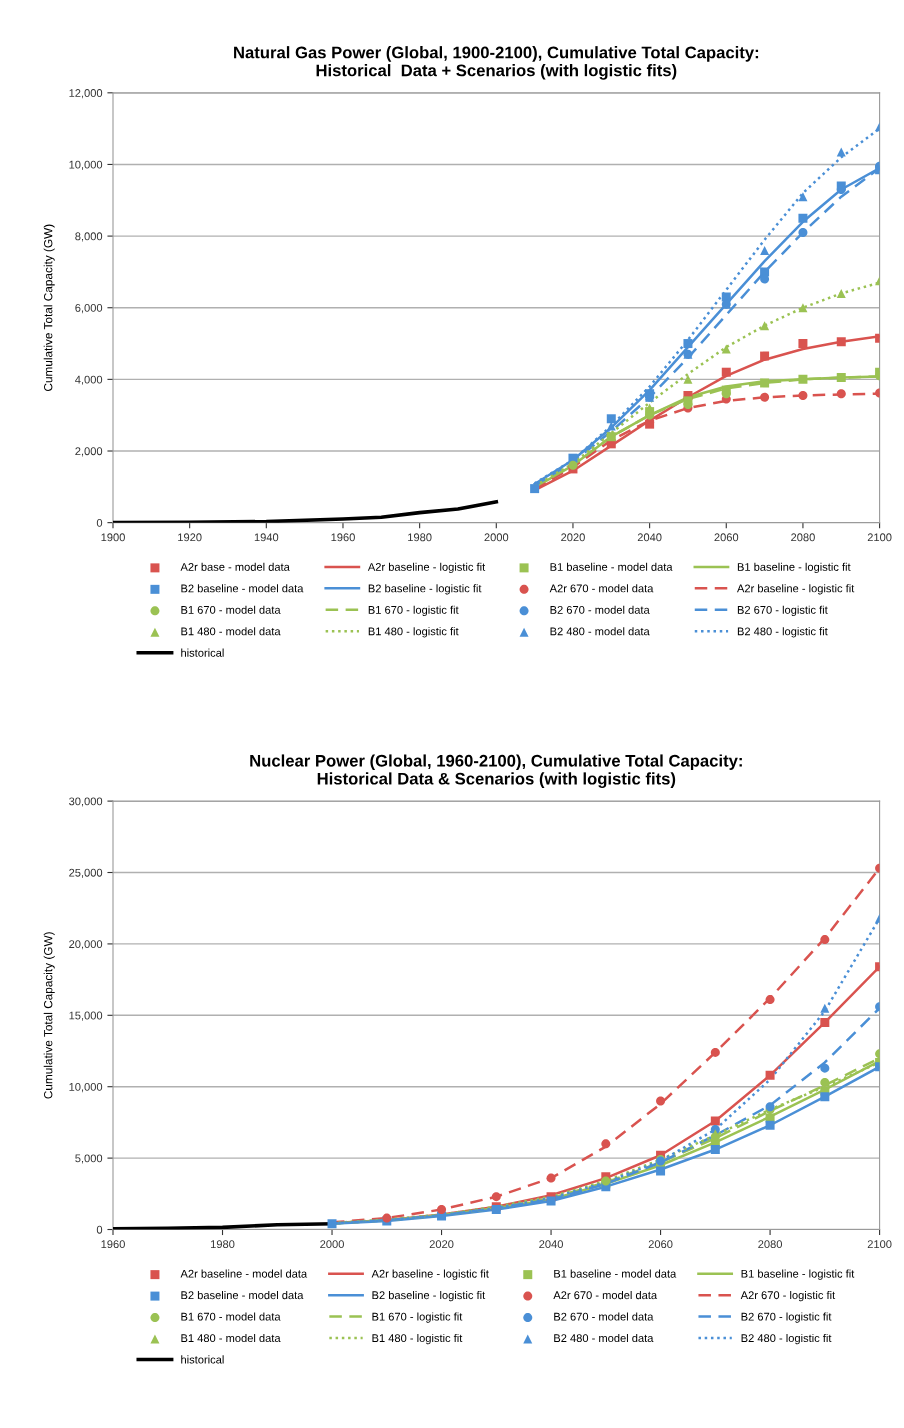 Image resolution: width=904 pixels, height=1428 pixels. Describe the element at coordinates (788, 1296) in the screenshot. I see `legend-label: A2r 670 - logistic fit` at that location.